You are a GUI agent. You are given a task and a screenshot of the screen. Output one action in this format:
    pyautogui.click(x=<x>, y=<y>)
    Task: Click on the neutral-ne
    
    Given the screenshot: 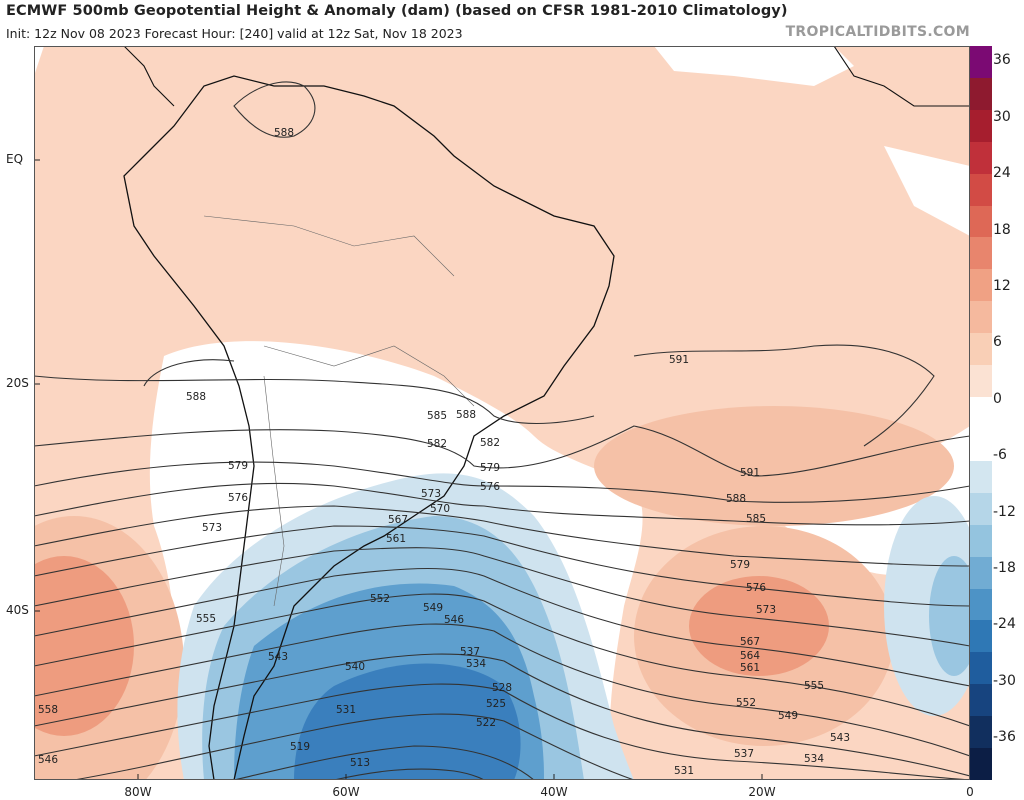 What is the action you would take?
    pyautogui.click(x=927, y=191)
    